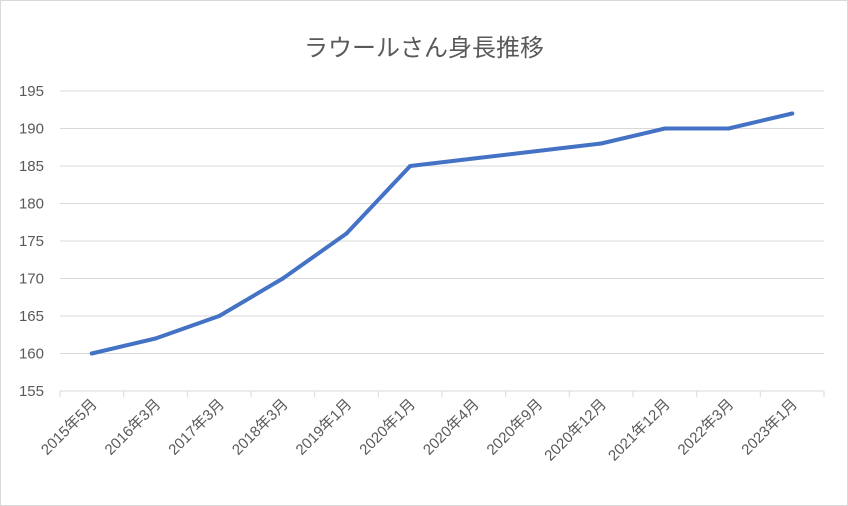 This screenshot has height=506, width=848. I want to click on y-tick-label: 190, so click(31, 129).